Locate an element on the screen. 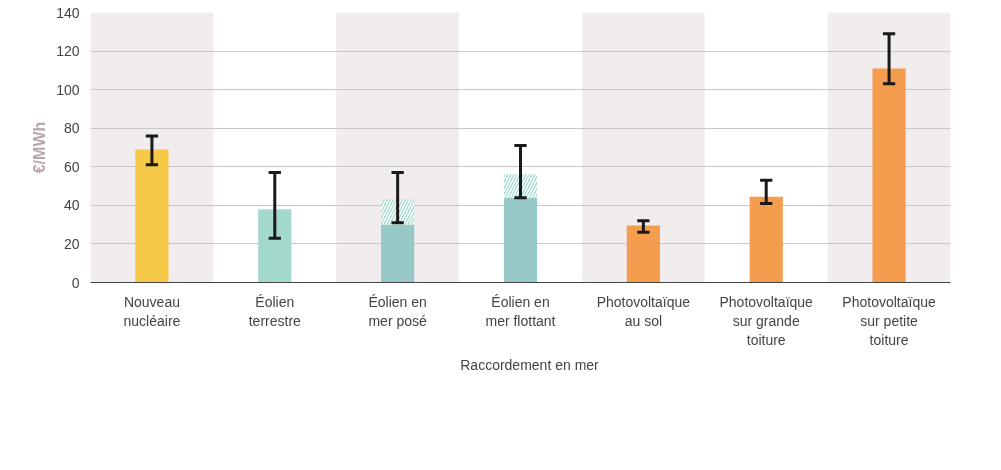 This screenshot has width=1001, height=470. y-axis-title: €/MWh is located at coordinates (40, 147).